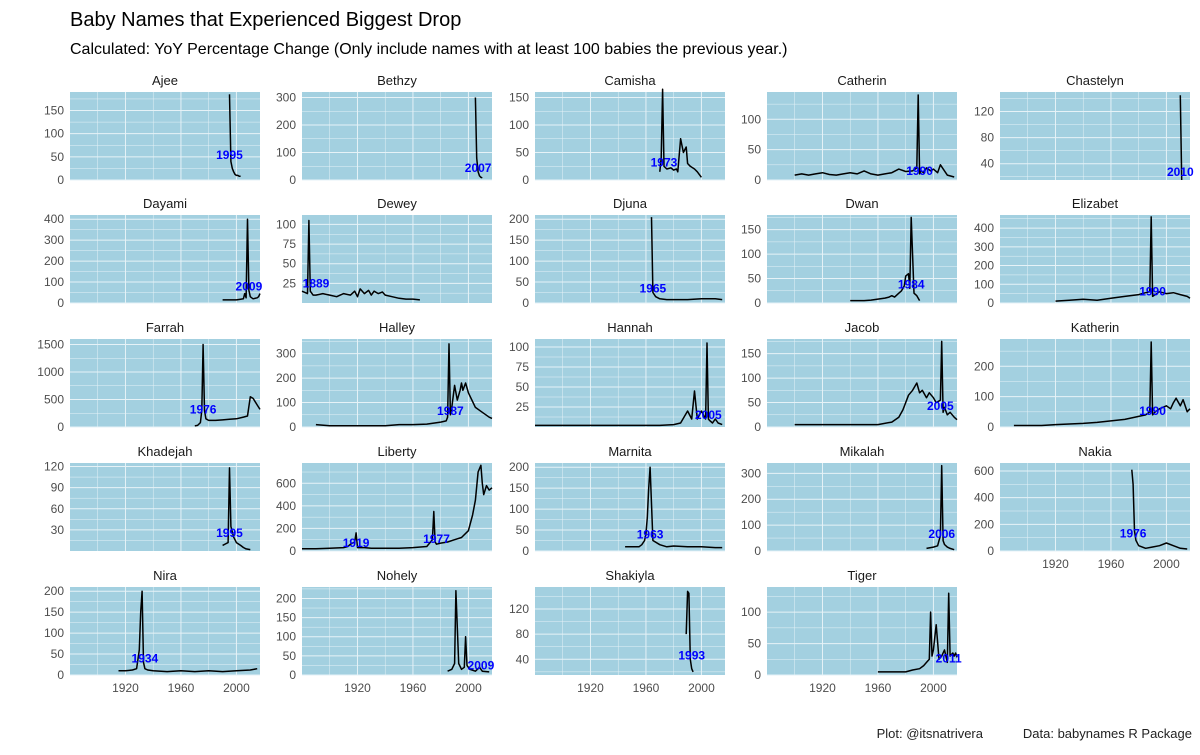  I want to click on chart-title: Baby Names that Experienced Biggest Drop, so click(265, 20).